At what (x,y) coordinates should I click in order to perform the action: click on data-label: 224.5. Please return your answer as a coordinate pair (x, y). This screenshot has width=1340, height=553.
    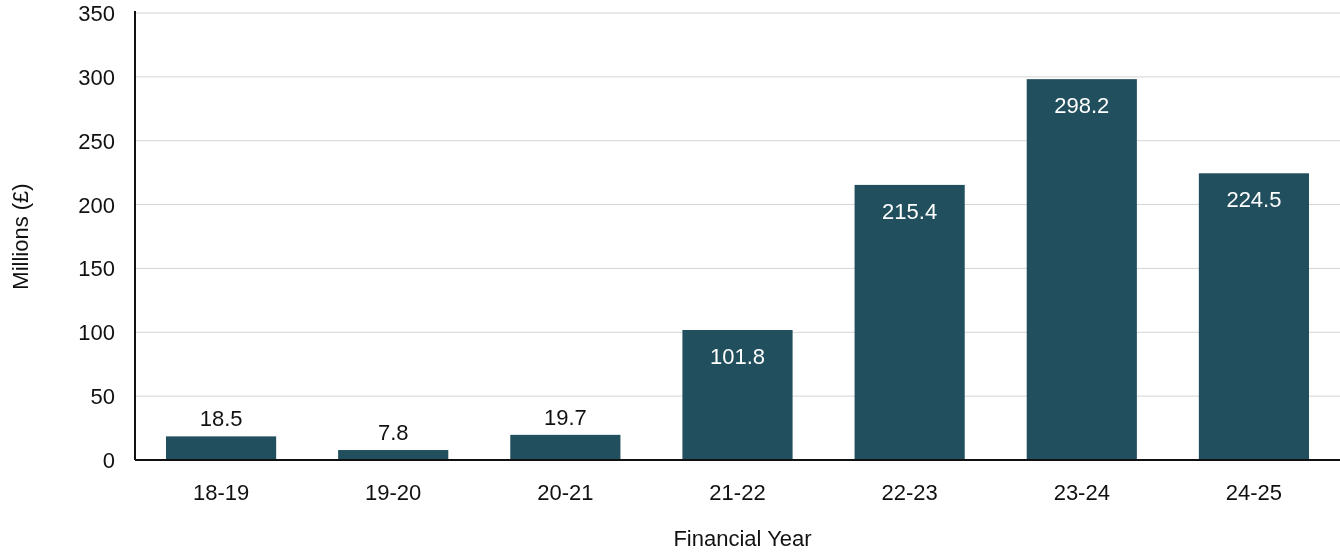
    Looking at the image, I should click on (1254, 200).